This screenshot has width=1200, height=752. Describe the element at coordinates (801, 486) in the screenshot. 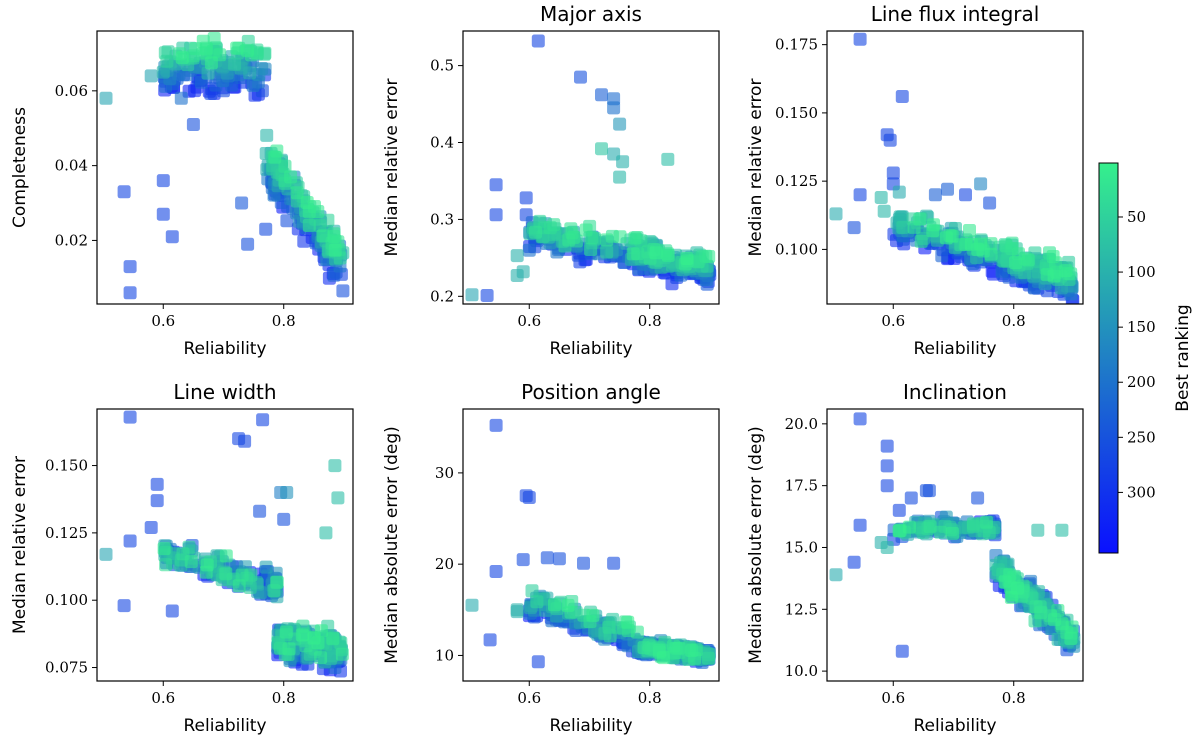

I see `y-tick-label: 17.5` at that location.